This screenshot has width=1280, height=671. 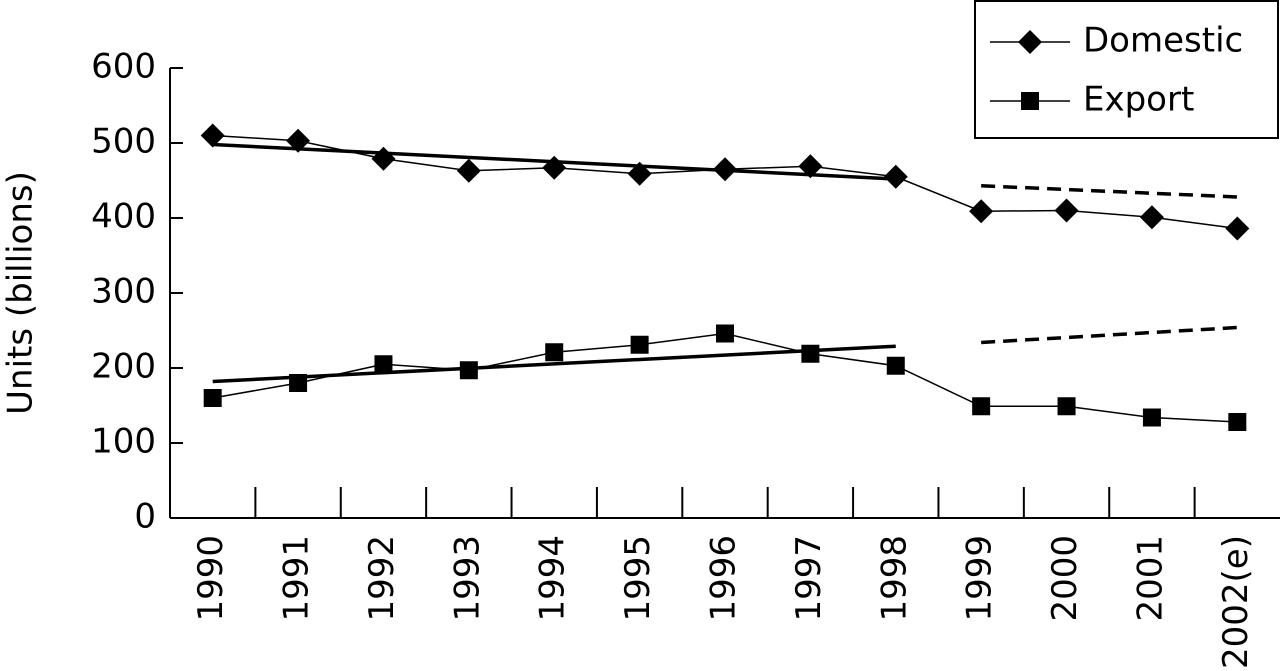 I want to click on y-tick-label: 100, so click(x=123, y=442).